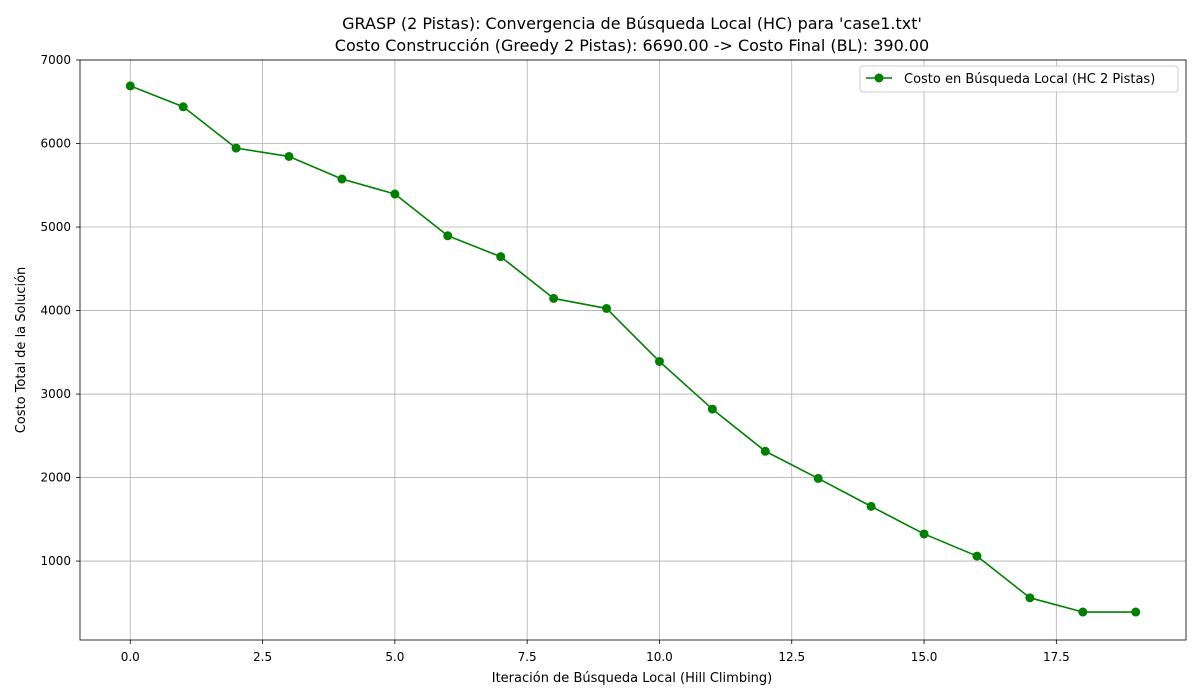  Describe the element at coordinates (659, 657) in the screenshot. I see `x-tick-label: 10.0` at that location.